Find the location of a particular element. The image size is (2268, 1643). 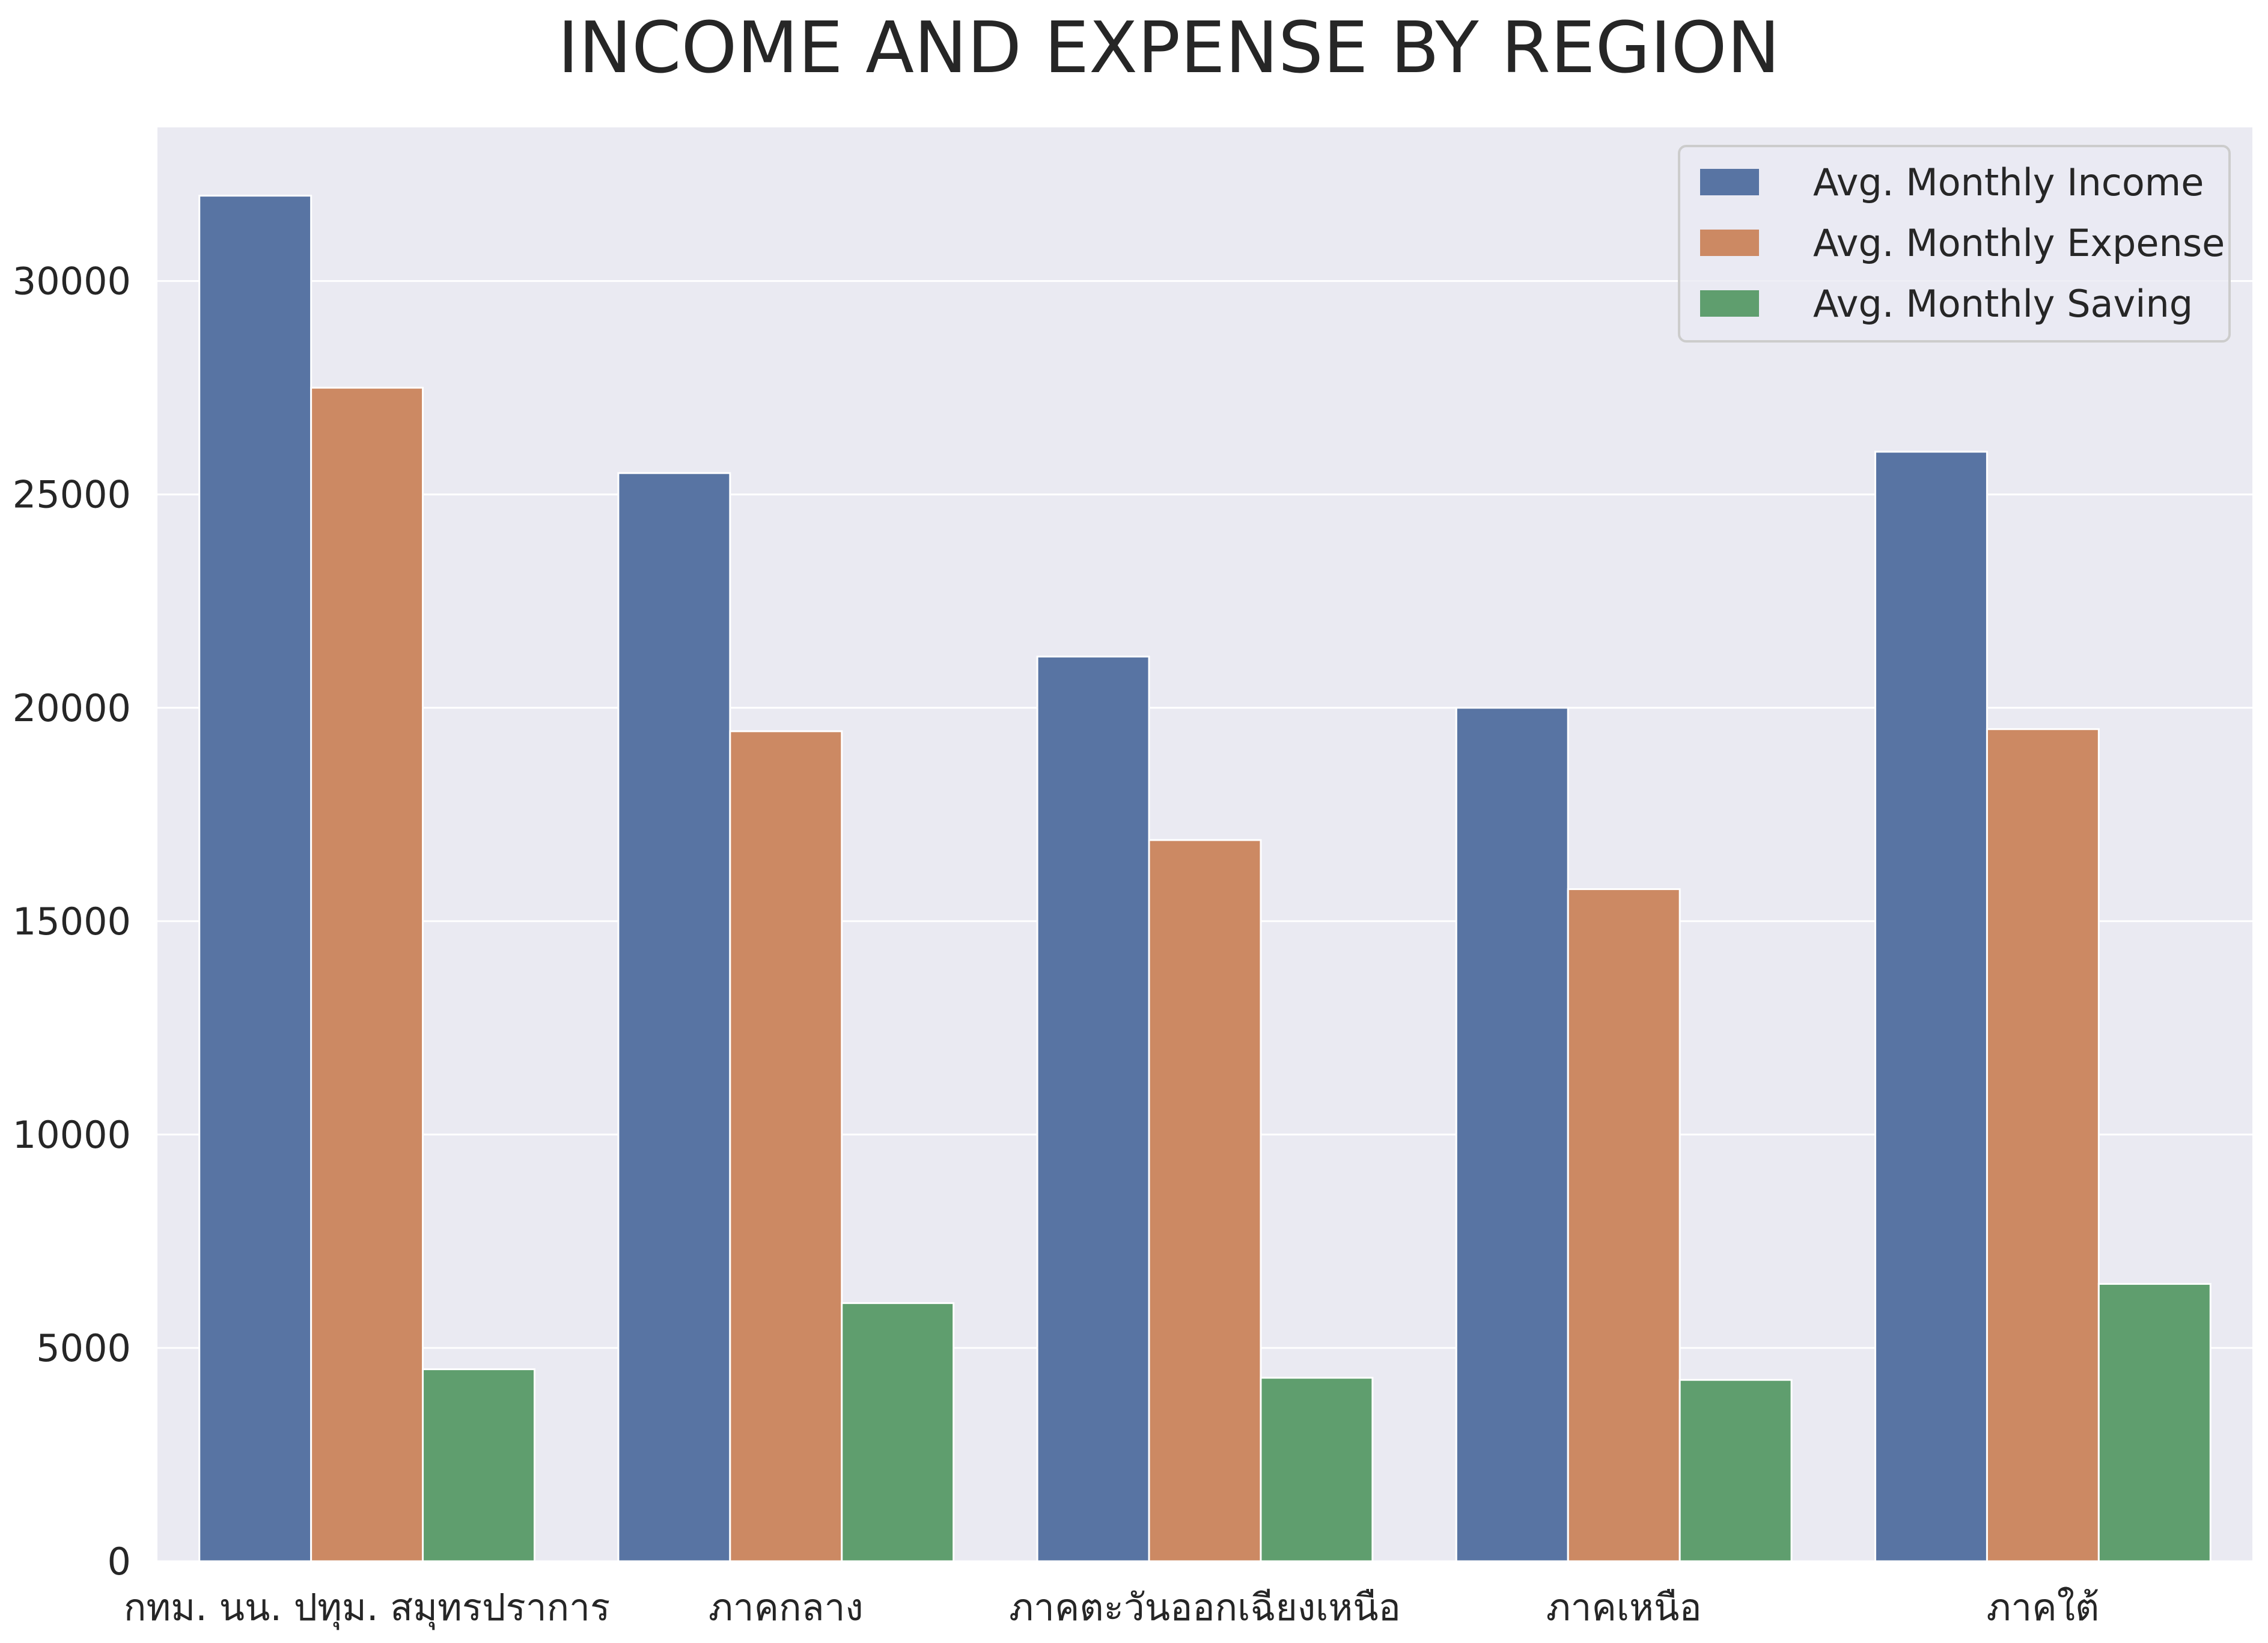

y-tick-label: 15000 is located at coordinates (72, 922).